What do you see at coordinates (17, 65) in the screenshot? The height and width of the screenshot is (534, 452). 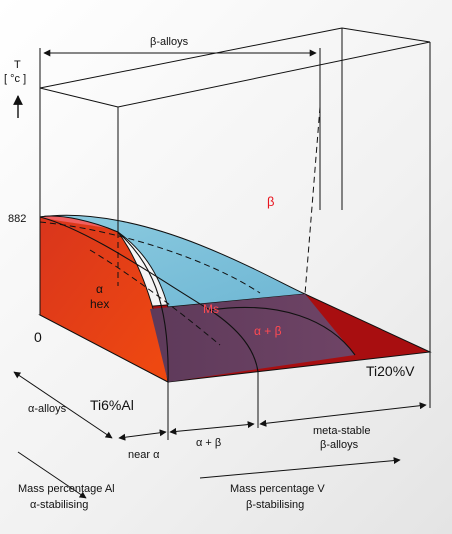 I see `t-symbol-label: T` at bounding box center [17, 65].